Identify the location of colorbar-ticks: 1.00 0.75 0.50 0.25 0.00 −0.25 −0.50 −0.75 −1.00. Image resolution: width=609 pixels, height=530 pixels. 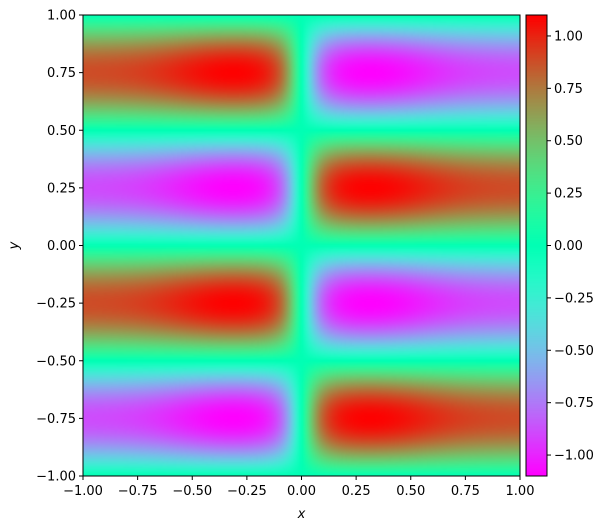
(570, 246).